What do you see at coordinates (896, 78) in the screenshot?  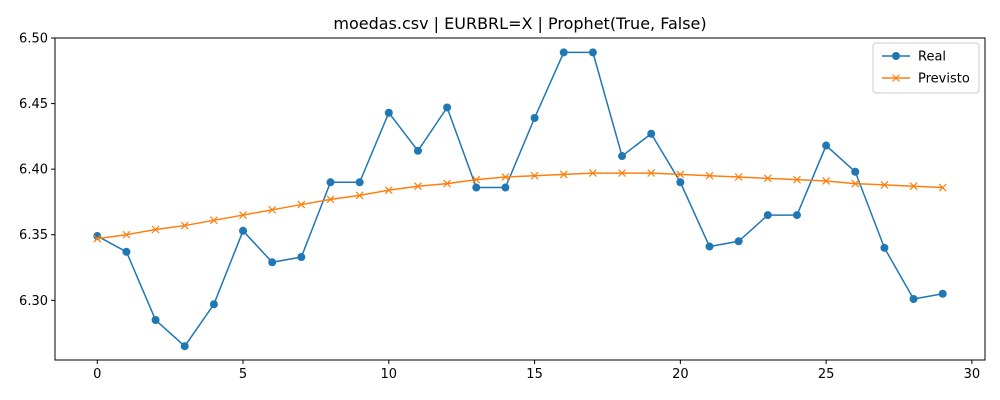 I see `legend-marker-previsto` at bounding box center [896, 78].